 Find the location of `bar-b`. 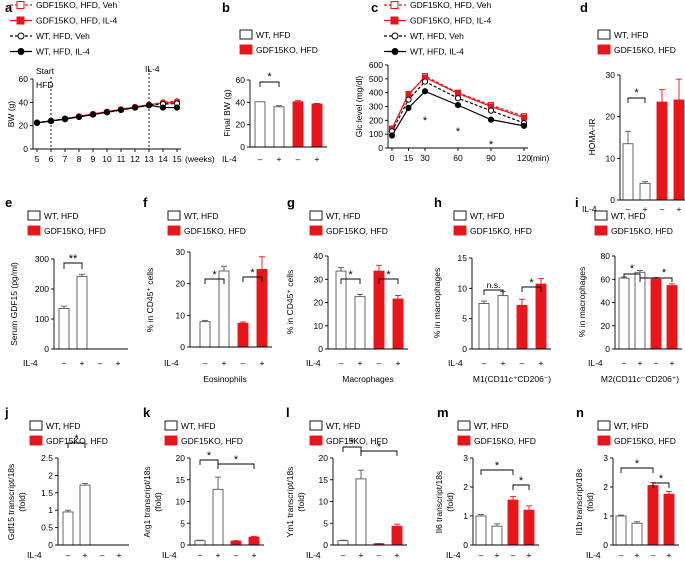

bar-b is located at coordinates (279, 127).